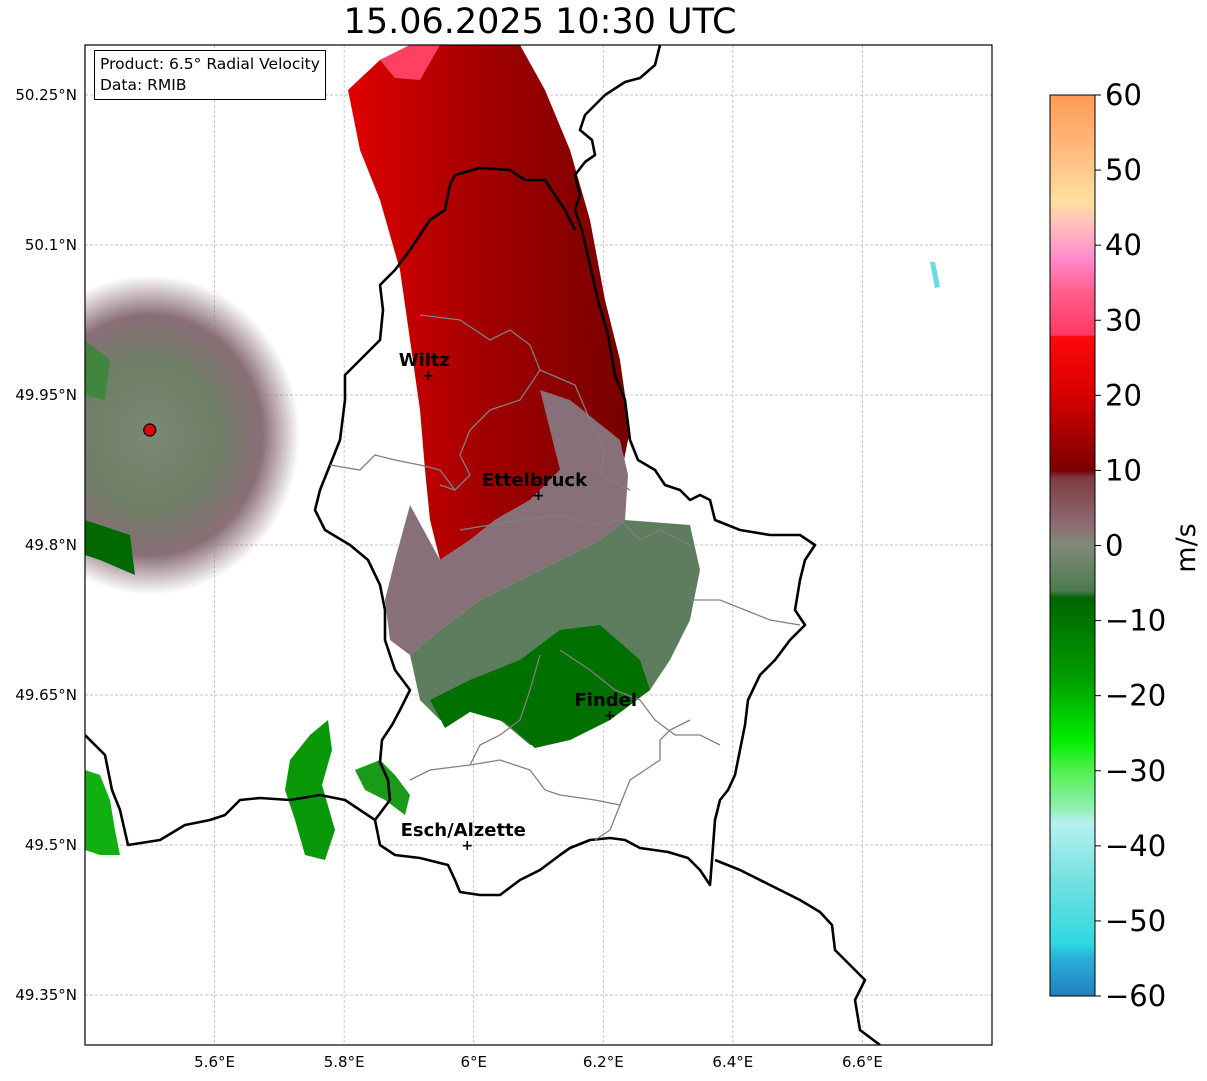 Image resolution: width=1207 pixels, height=1081 pixels. I want to click on lon-tick-label: 5.6°E, so click(214, 1062).